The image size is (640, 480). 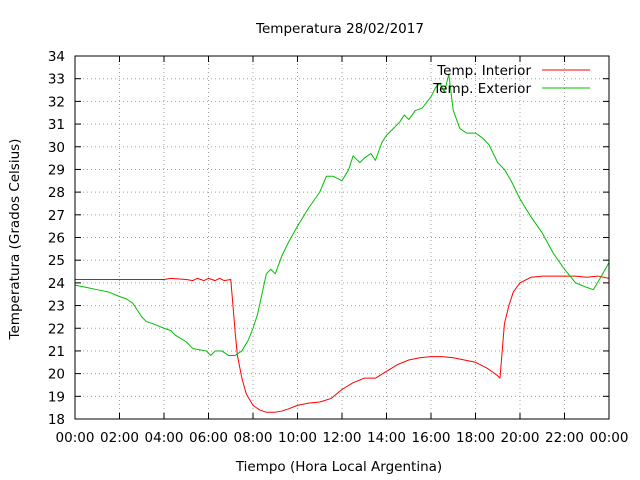 What do you see at coordinates (164, 438) in the screenshot?
I see `x-tick-label: 04:00` at bounding box center [164, 438].